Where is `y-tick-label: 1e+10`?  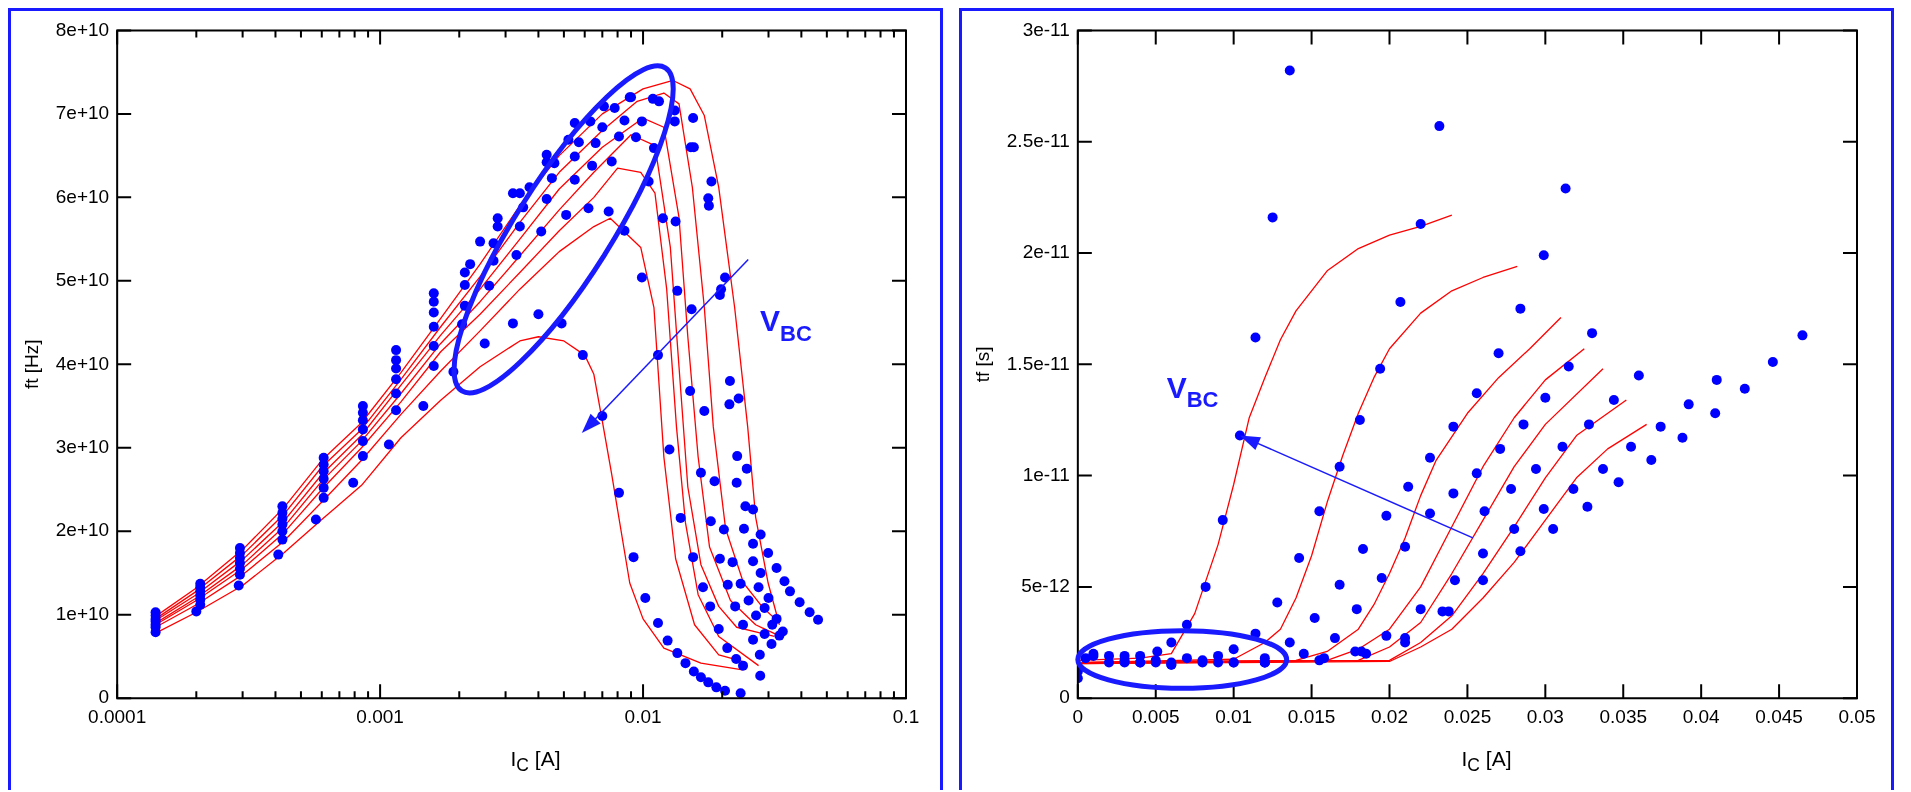 y-tick-label: 1e+10 is located at coordinates (82, 613).